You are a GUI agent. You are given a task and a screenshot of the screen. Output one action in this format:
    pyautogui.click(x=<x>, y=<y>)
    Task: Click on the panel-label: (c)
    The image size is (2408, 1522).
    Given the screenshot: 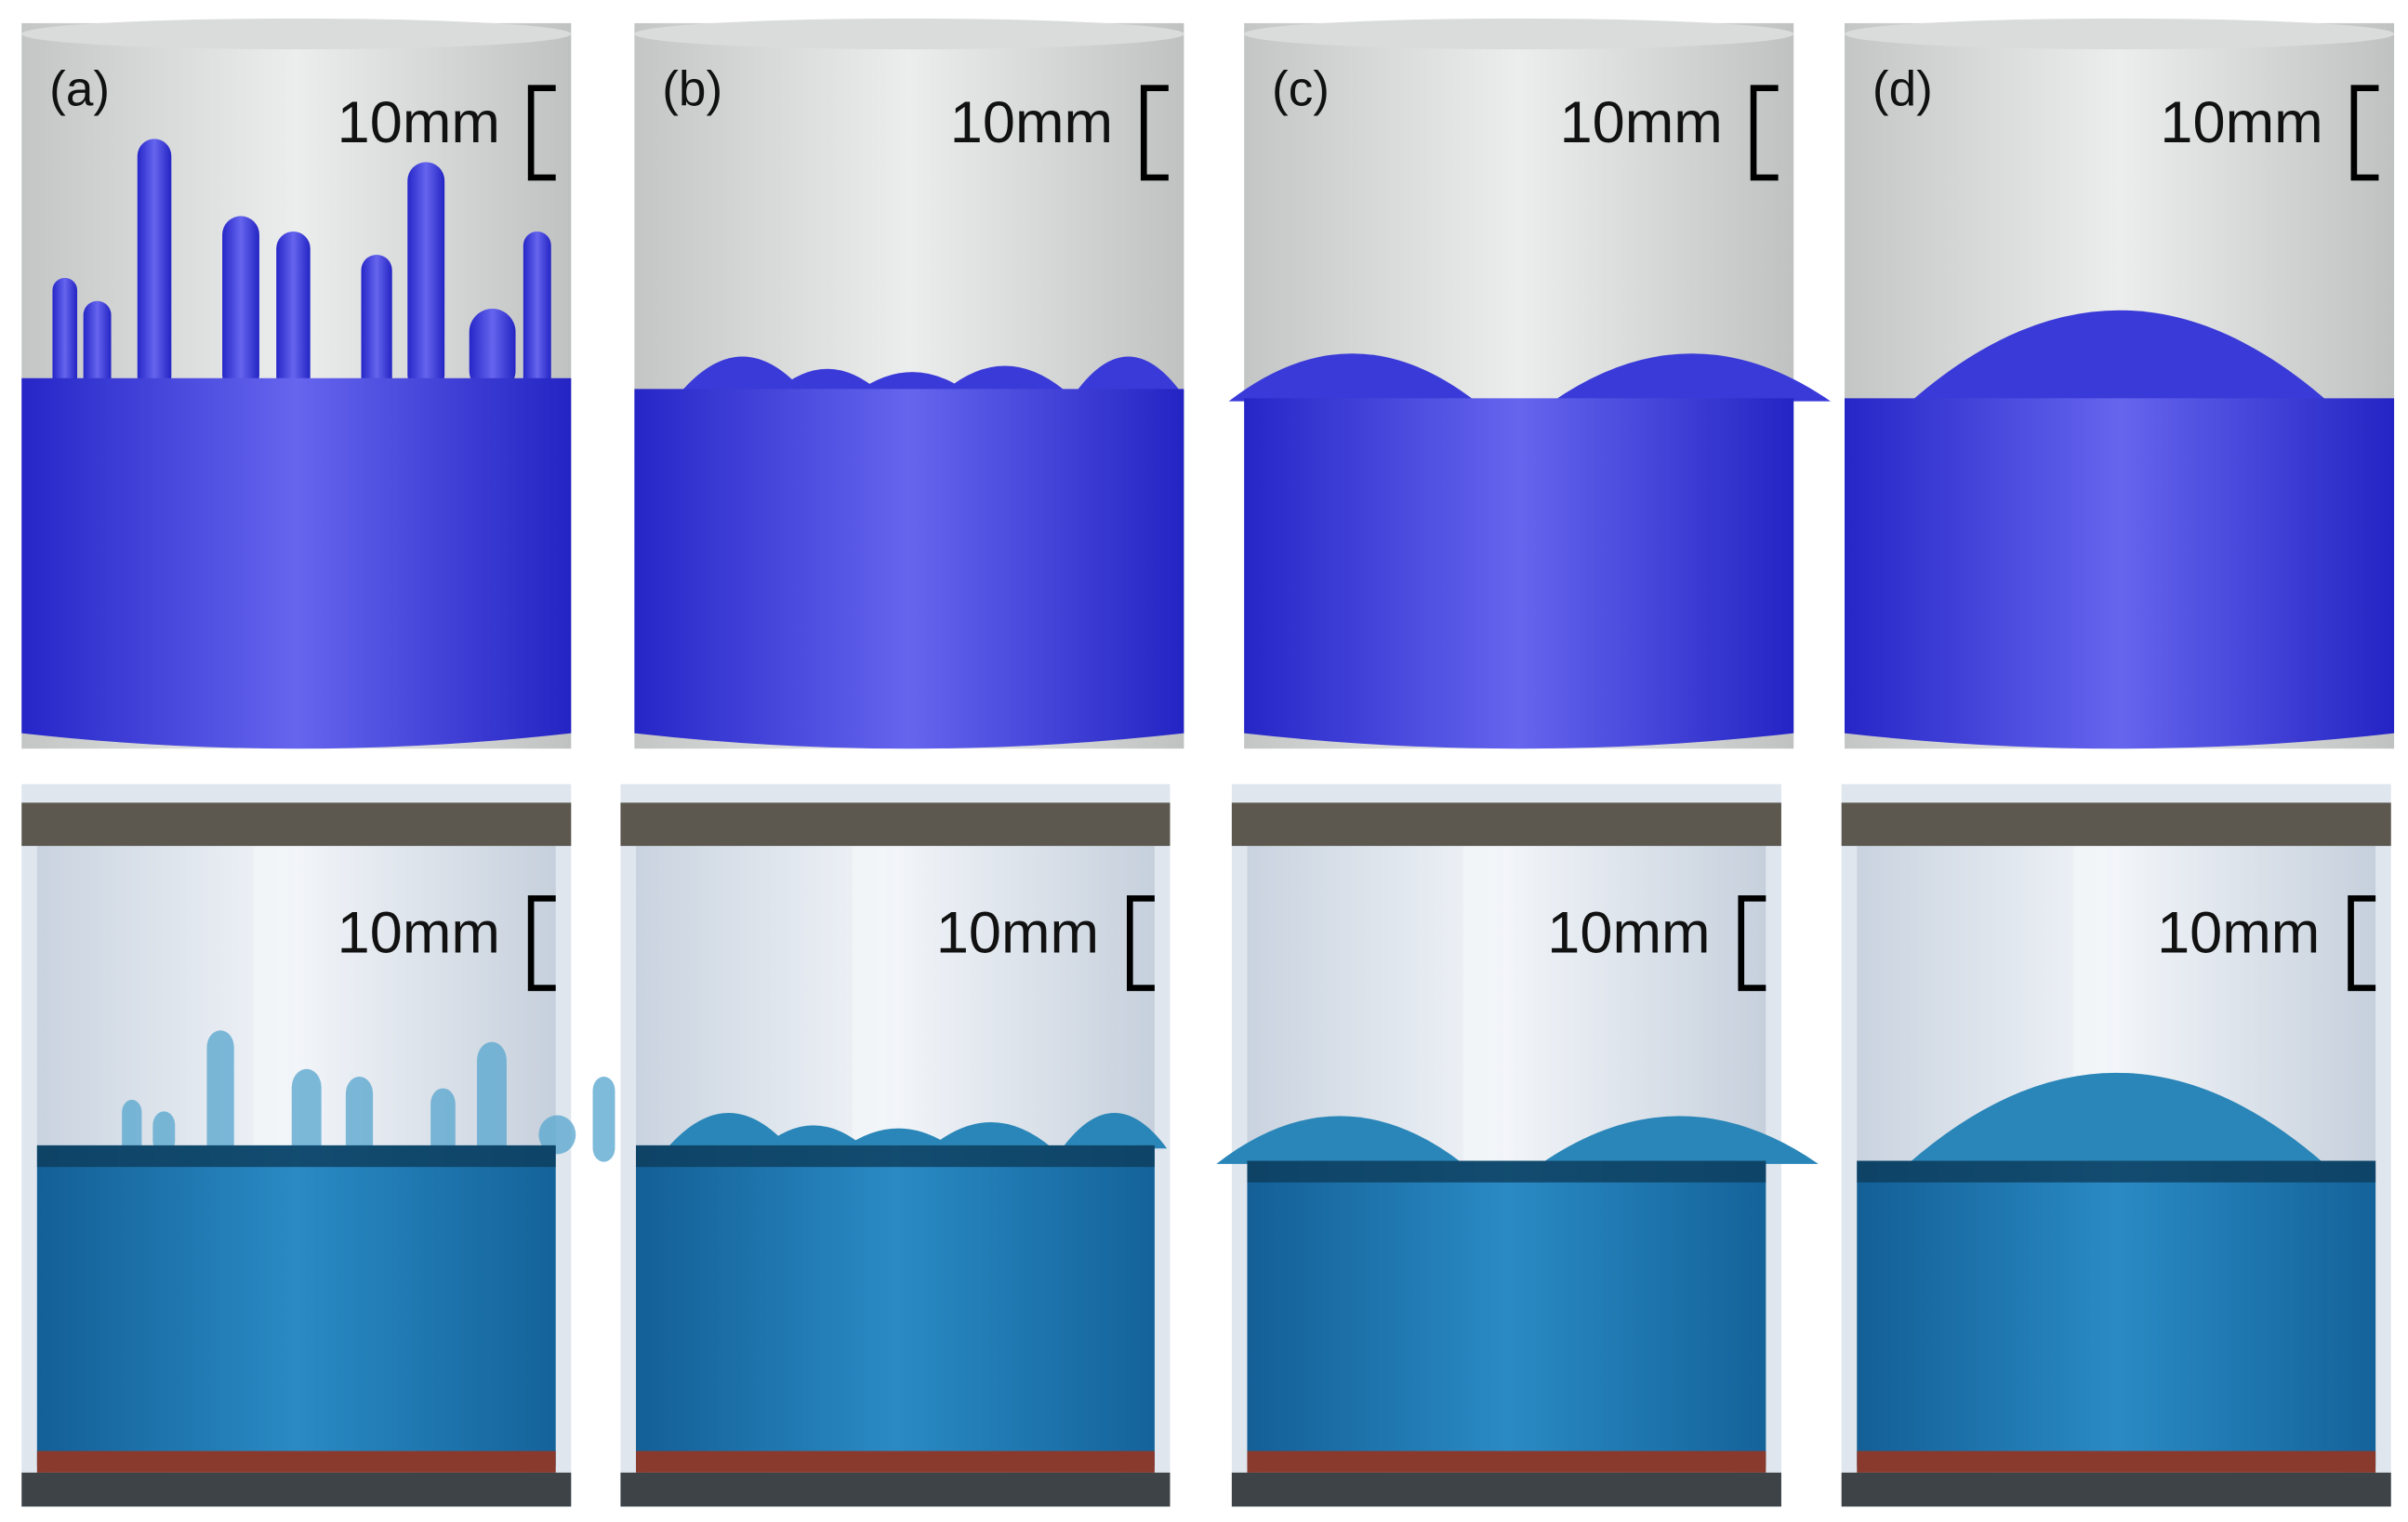 What is the action you would take?
    pyautogui.click(x=1301, y=89)
    